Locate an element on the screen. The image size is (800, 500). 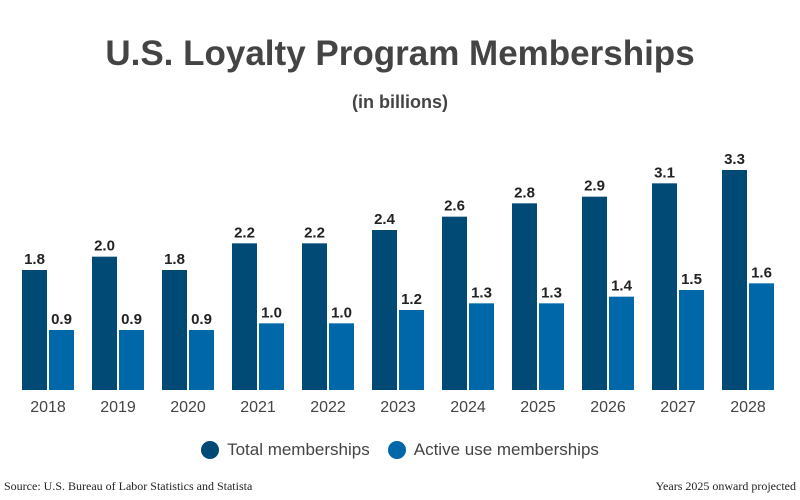
bar-active-2026 is located at coordinates (621, 343).